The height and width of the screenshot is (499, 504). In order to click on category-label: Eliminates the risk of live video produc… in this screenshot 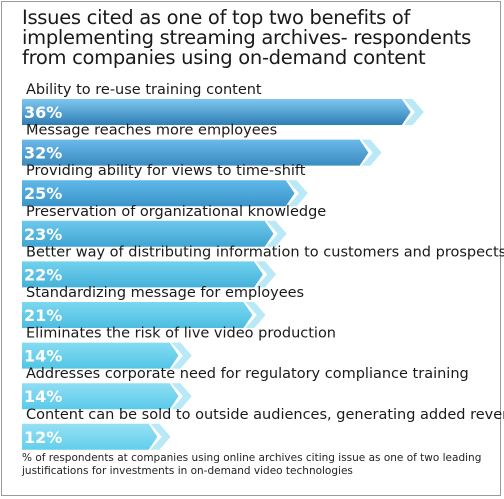, I will do `click(181, 334)`.